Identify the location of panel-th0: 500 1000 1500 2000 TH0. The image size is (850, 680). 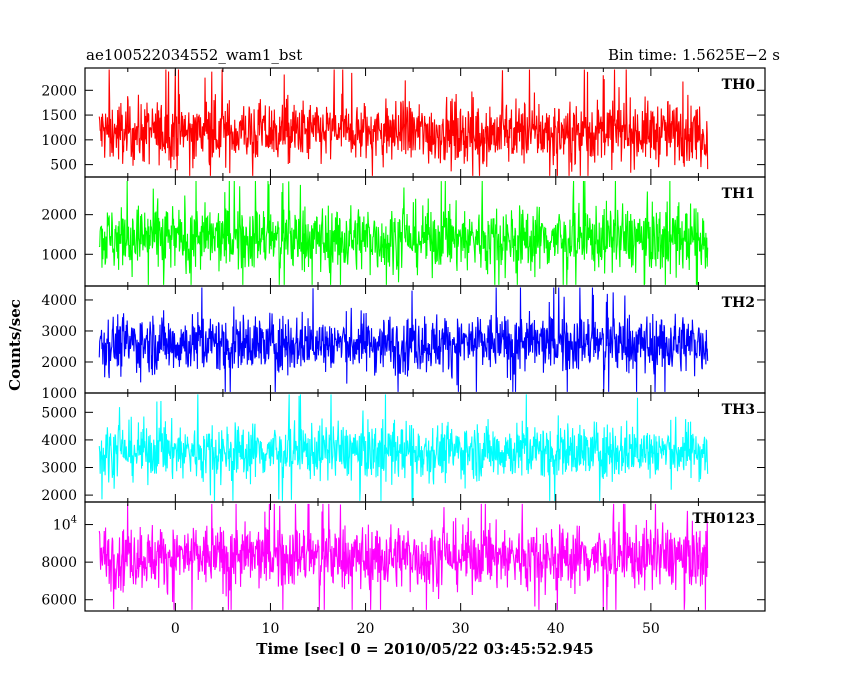
(403, 122).